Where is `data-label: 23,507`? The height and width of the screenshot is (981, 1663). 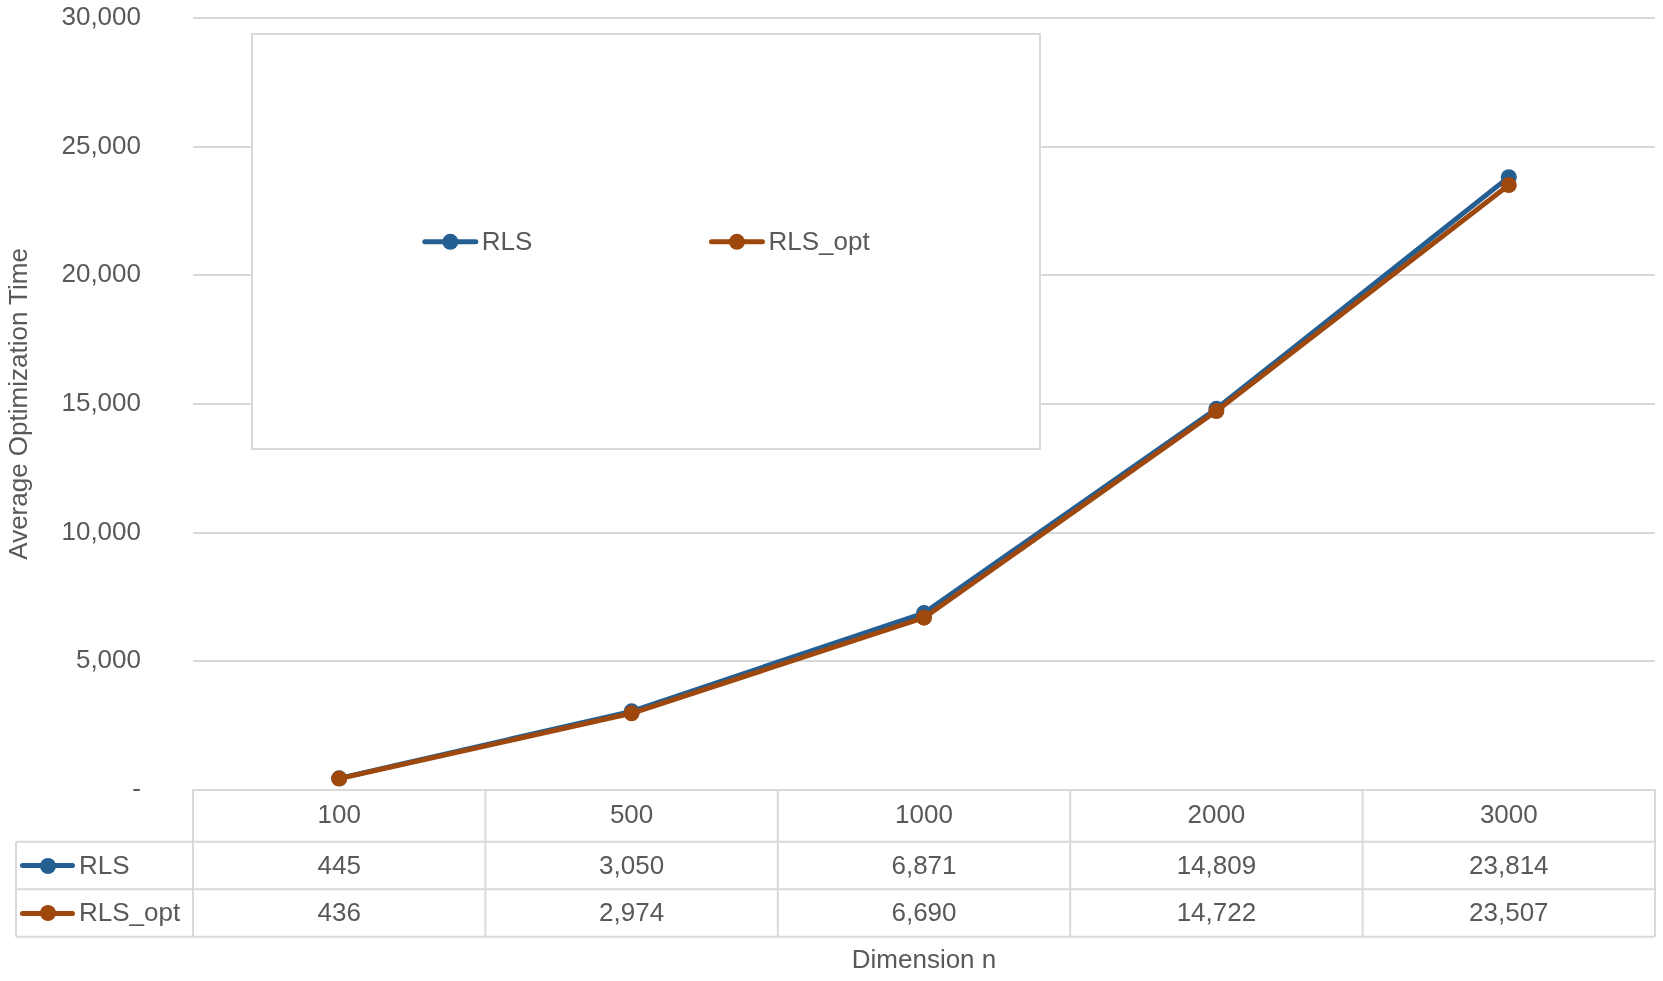 data-label: 23,507 is located at coordinates (1509, 912).